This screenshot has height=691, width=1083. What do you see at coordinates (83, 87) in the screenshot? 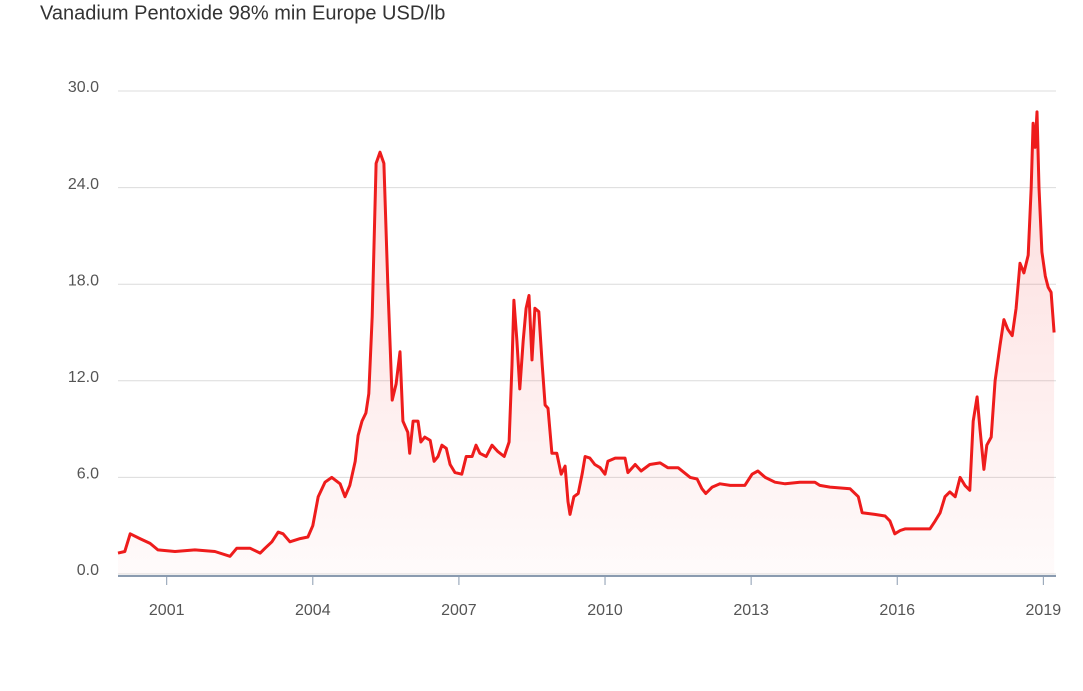
I see `y-tick-label: 30.0` at bounding box center [83, 87].